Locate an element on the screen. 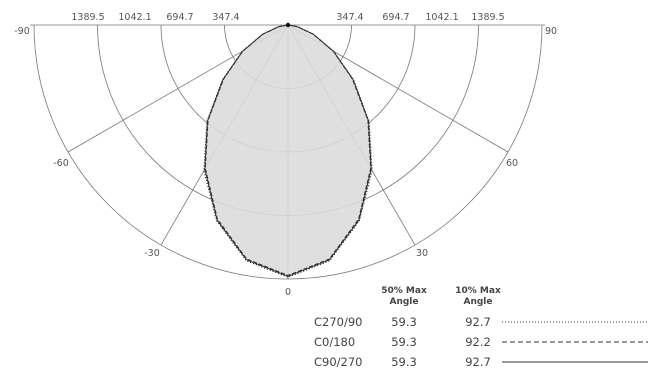  legend-name: C90/270 is located at coordinates (338, 362).